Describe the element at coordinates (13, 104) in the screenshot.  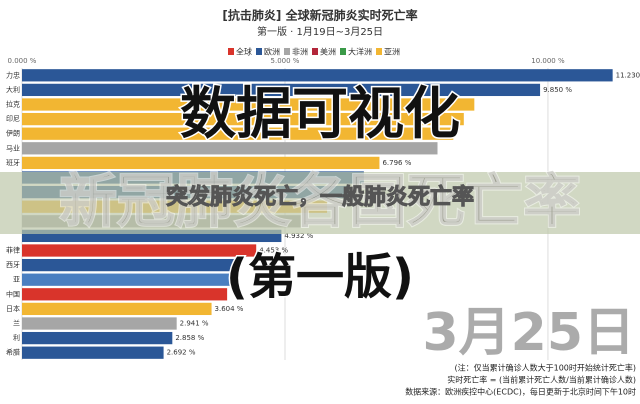
I see `y-tick-label: 拉克` at that location.